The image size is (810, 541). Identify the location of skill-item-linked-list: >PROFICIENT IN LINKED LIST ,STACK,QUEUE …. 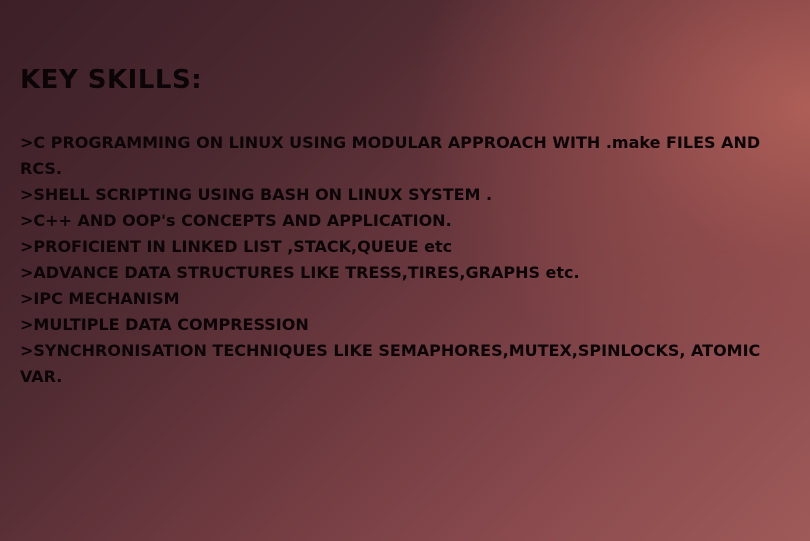
(236, 246).